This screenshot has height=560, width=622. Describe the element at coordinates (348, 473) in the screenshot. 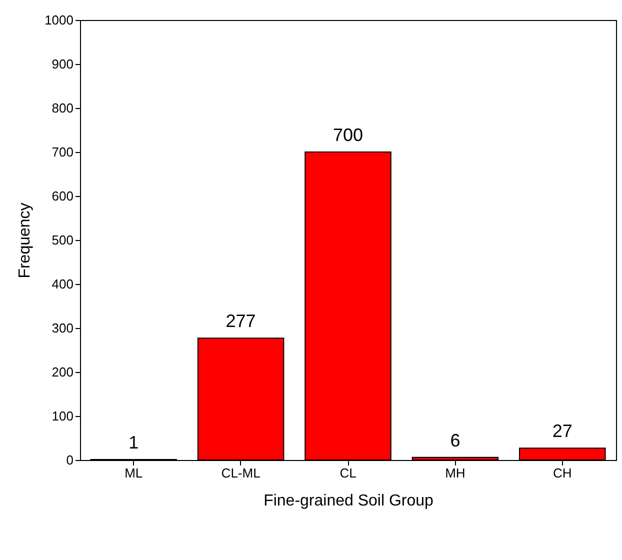

I see `x-tick-label: CL` at that location.